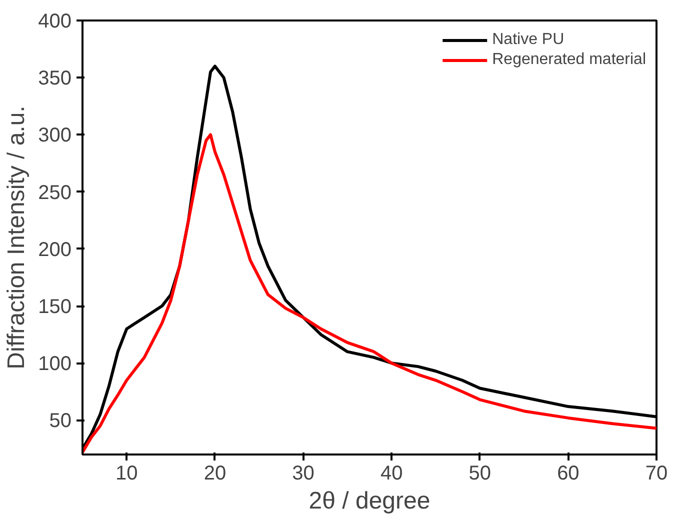 This screenshot has width=676, height=517. What do you see at coordinates (215, 473) in the screenshot?
I see `x-tick-label: 20` at bounding box center [215, 473].